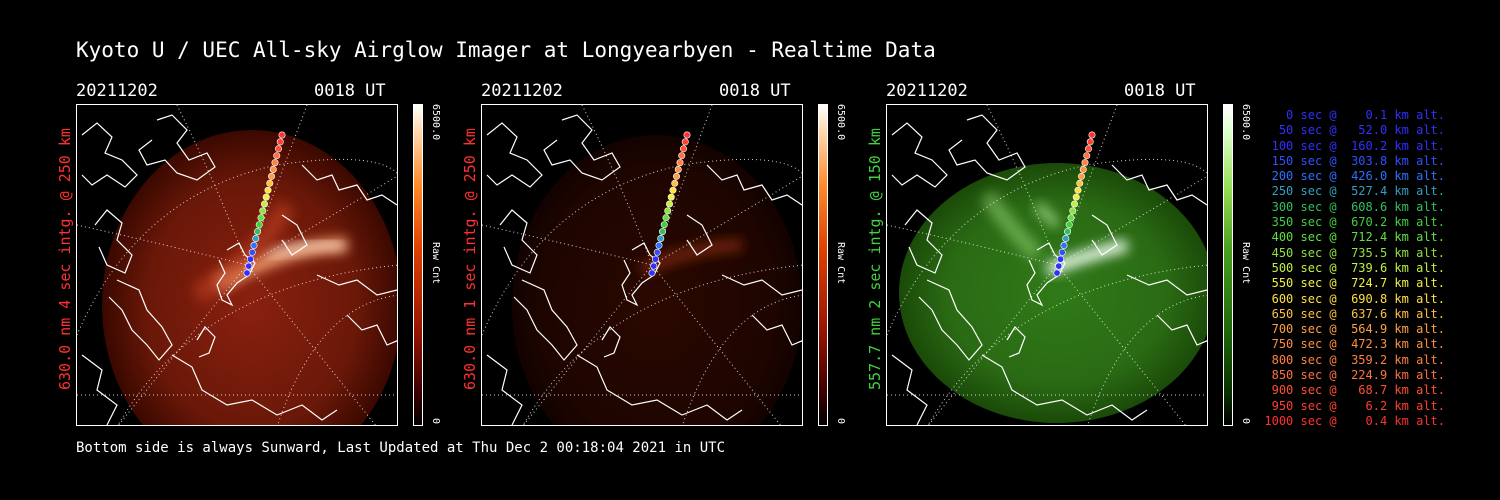 This screenshot has width=1500, height=500. What do you see at coordinates (840, 122) in the screenshot?
I see `panel-2-colorbar-max: 6500.0` at bounding box center [840, 122].